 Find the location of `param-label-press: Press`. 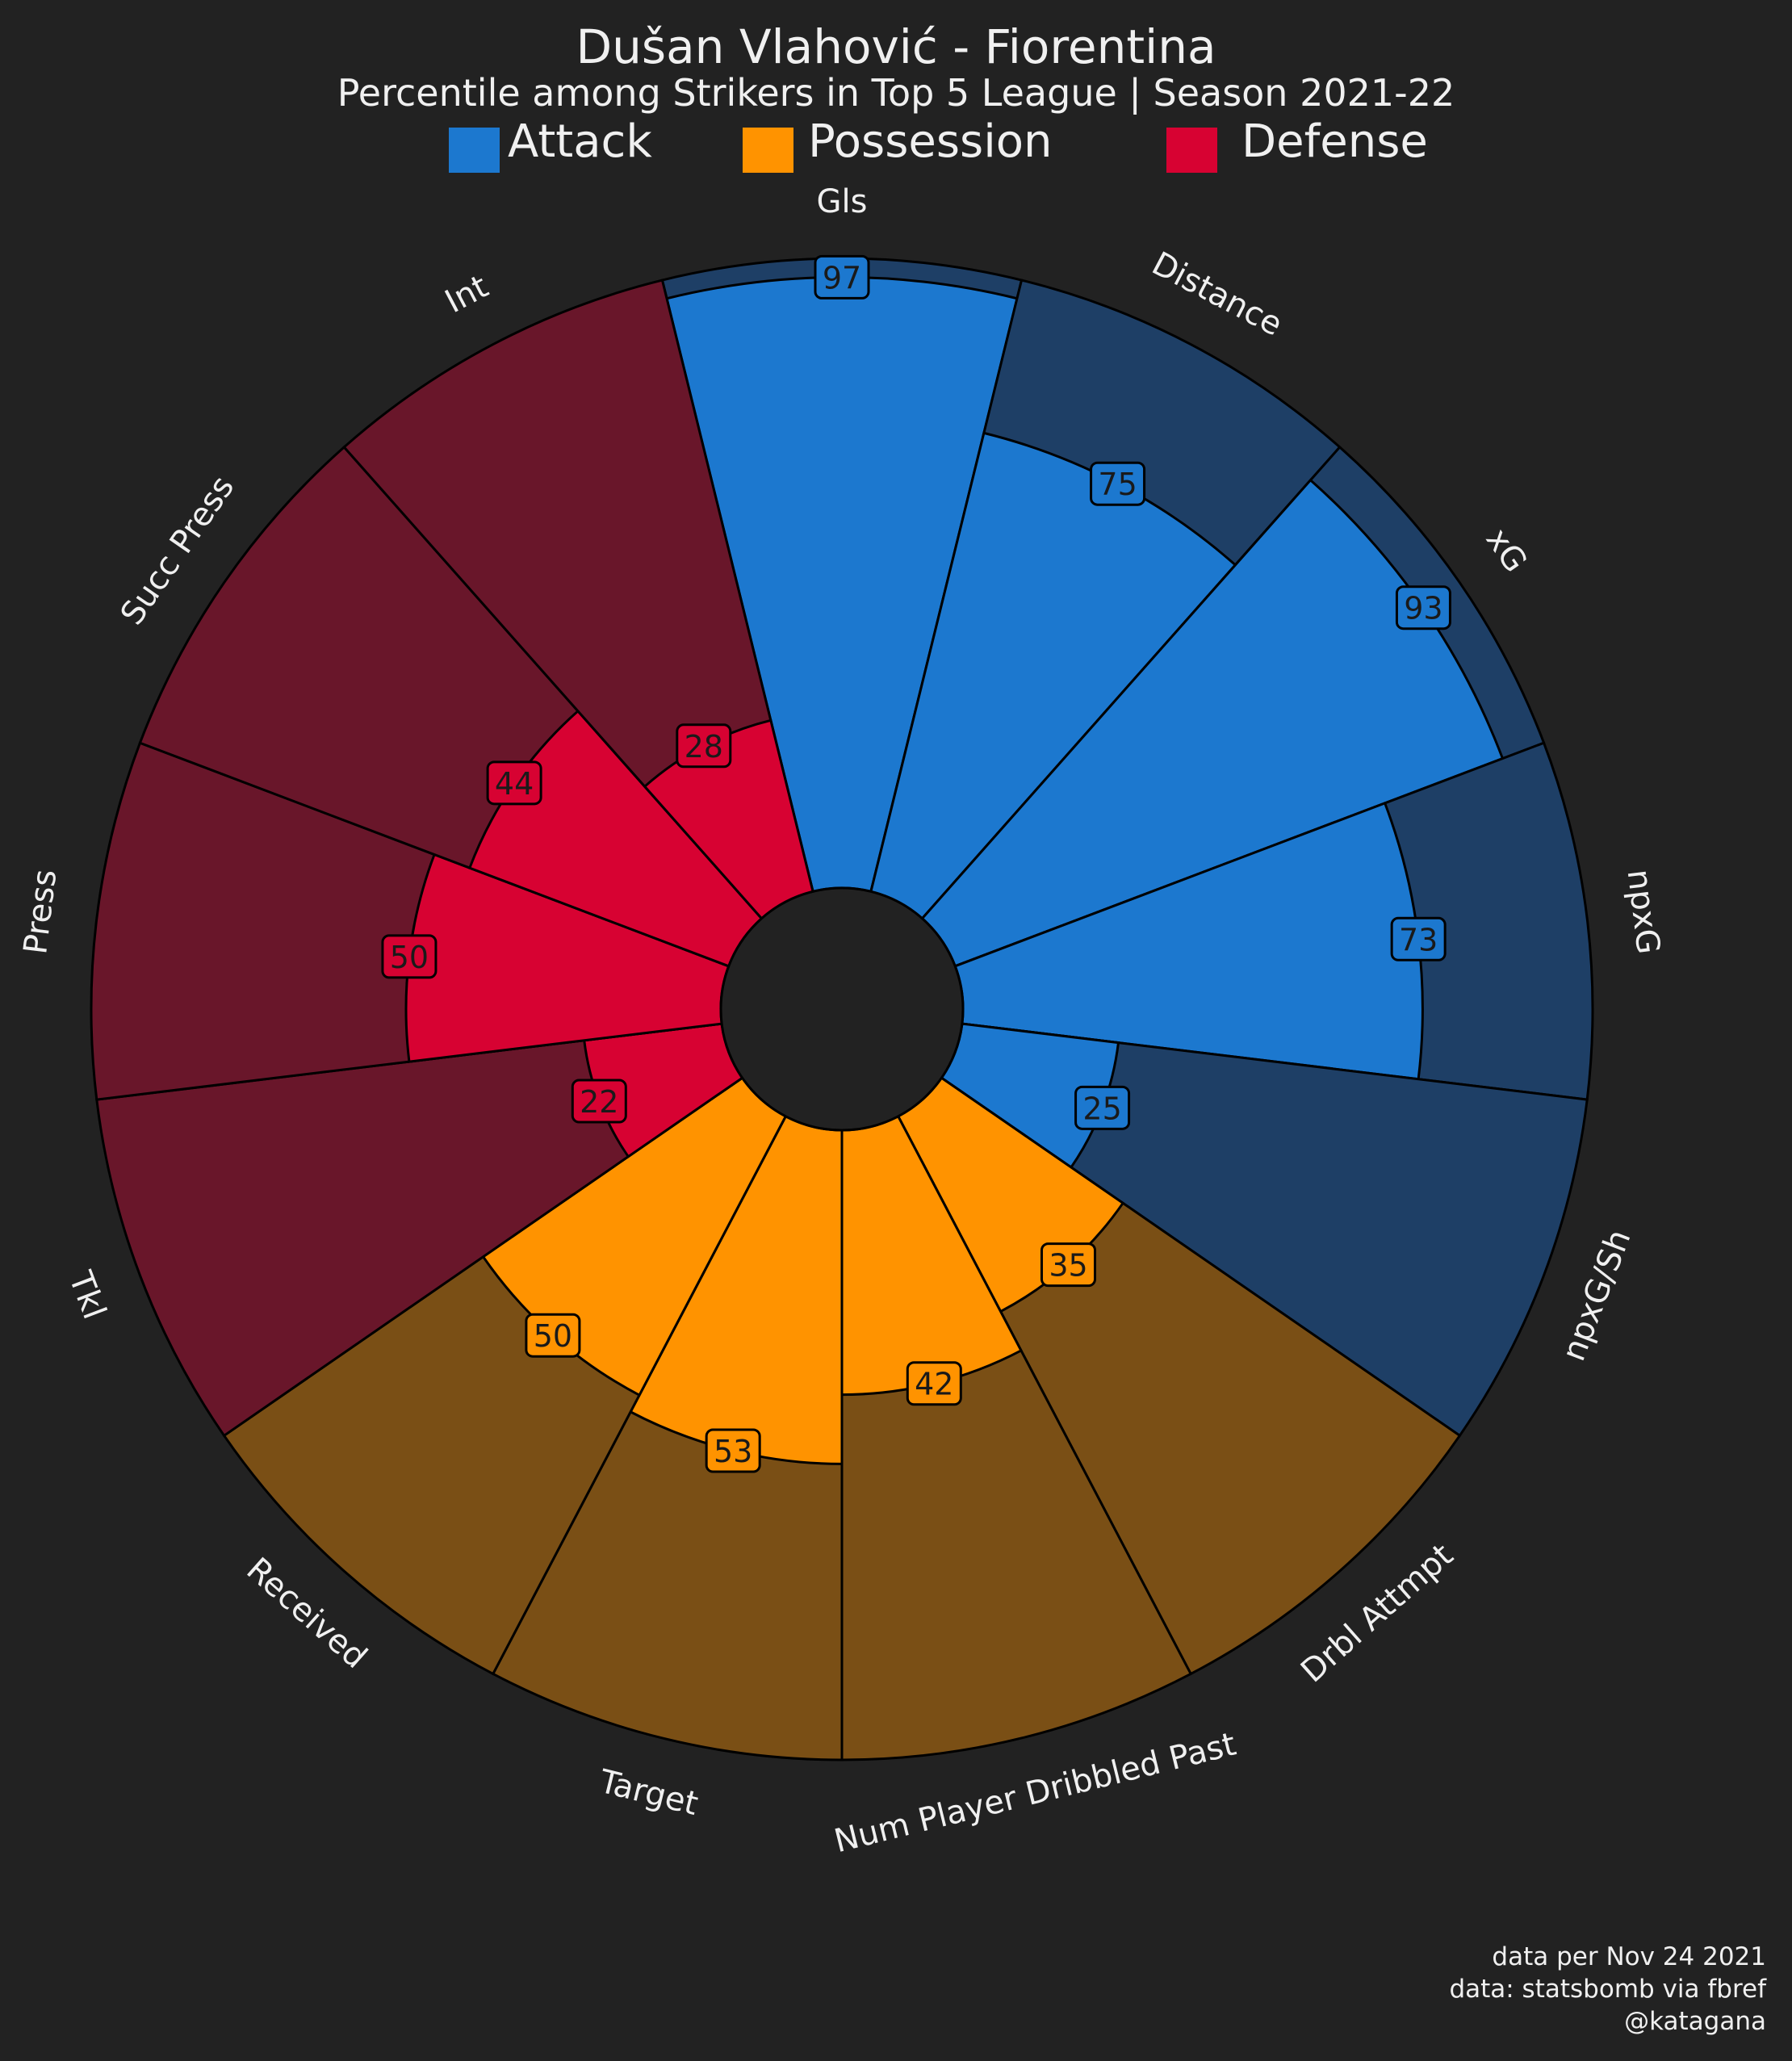

param-label-press: Press is located at coordinates (40, 911).